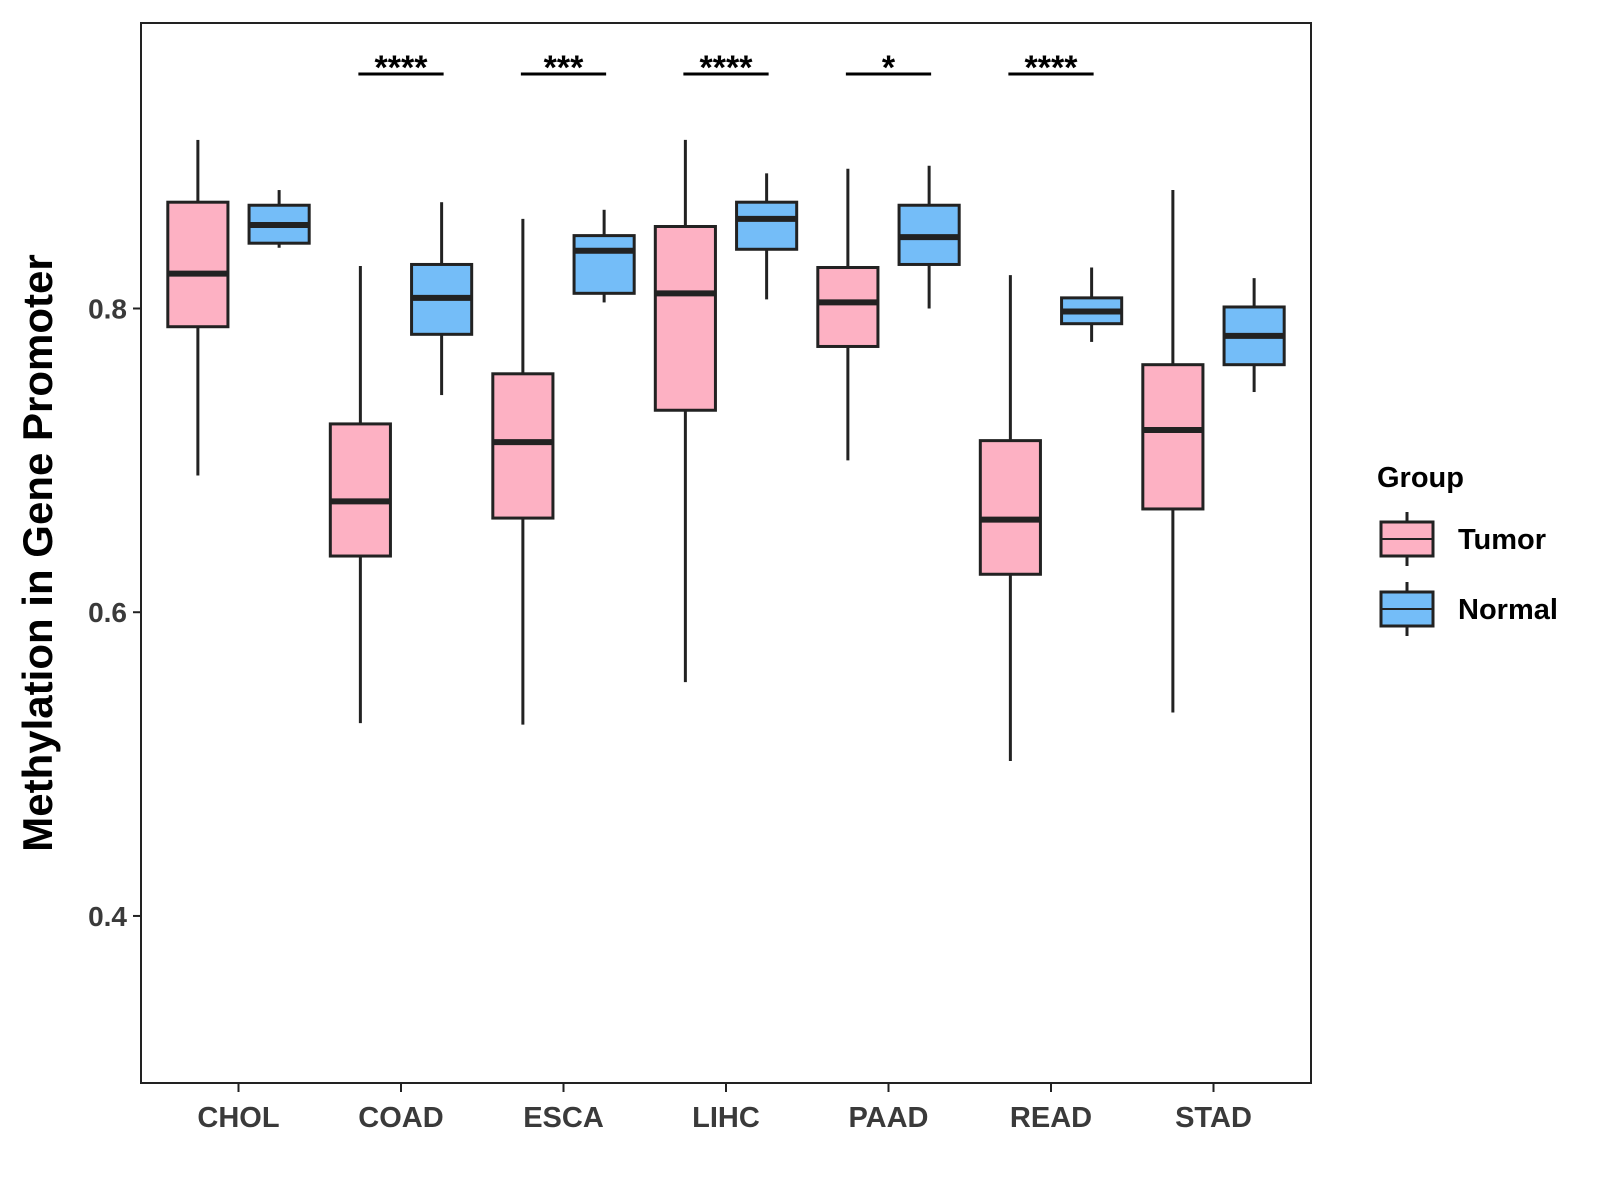  Describe the element at coordinates (1508, 610) in the screenshot. I see `legend-label: Normal` at that location.